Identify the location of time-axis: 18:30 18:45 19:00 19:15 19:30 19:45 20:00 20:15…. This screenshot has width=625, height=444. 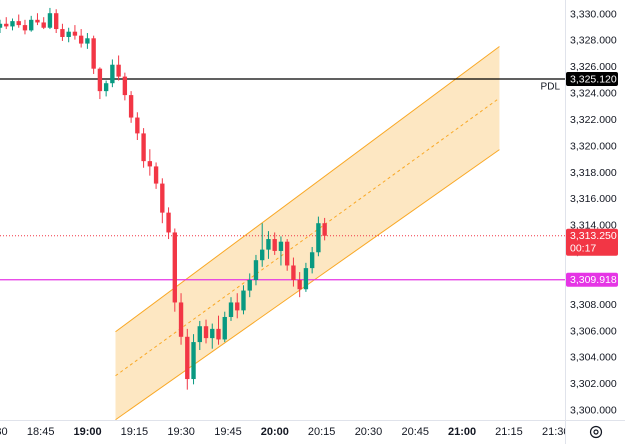
(285, 432).